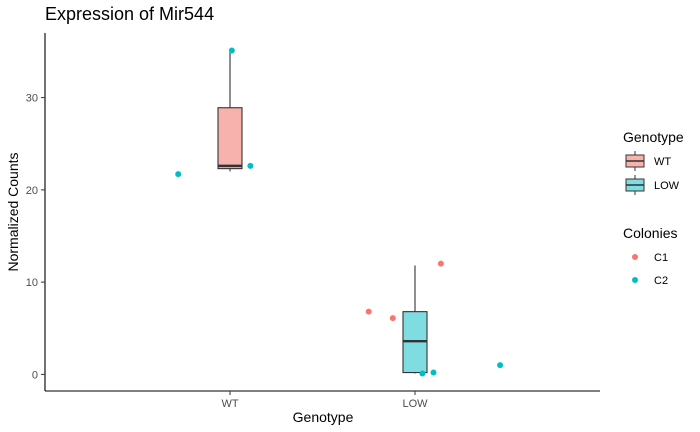 The width and height of the screenshot is (700, 432). I want to click on legend-label: C2, so click(661, 281).